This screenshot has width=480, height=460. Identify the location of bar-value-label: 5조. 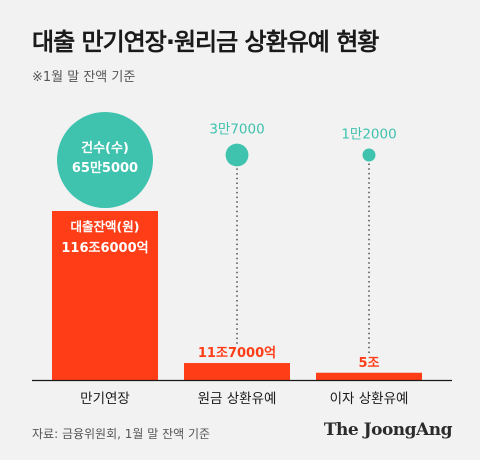
(368, 363).